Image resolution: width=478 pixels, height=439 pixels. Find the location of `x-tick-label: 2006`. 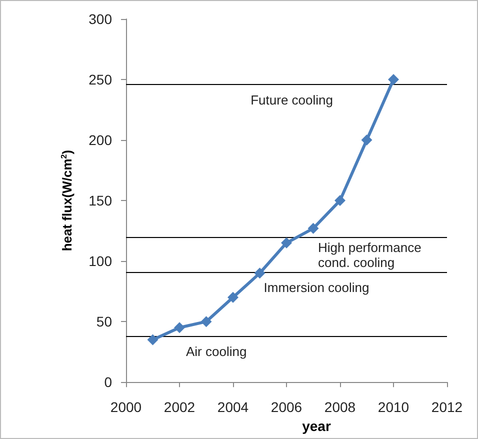

x-tick-label: 2006 is located at coordinates (286, 407).